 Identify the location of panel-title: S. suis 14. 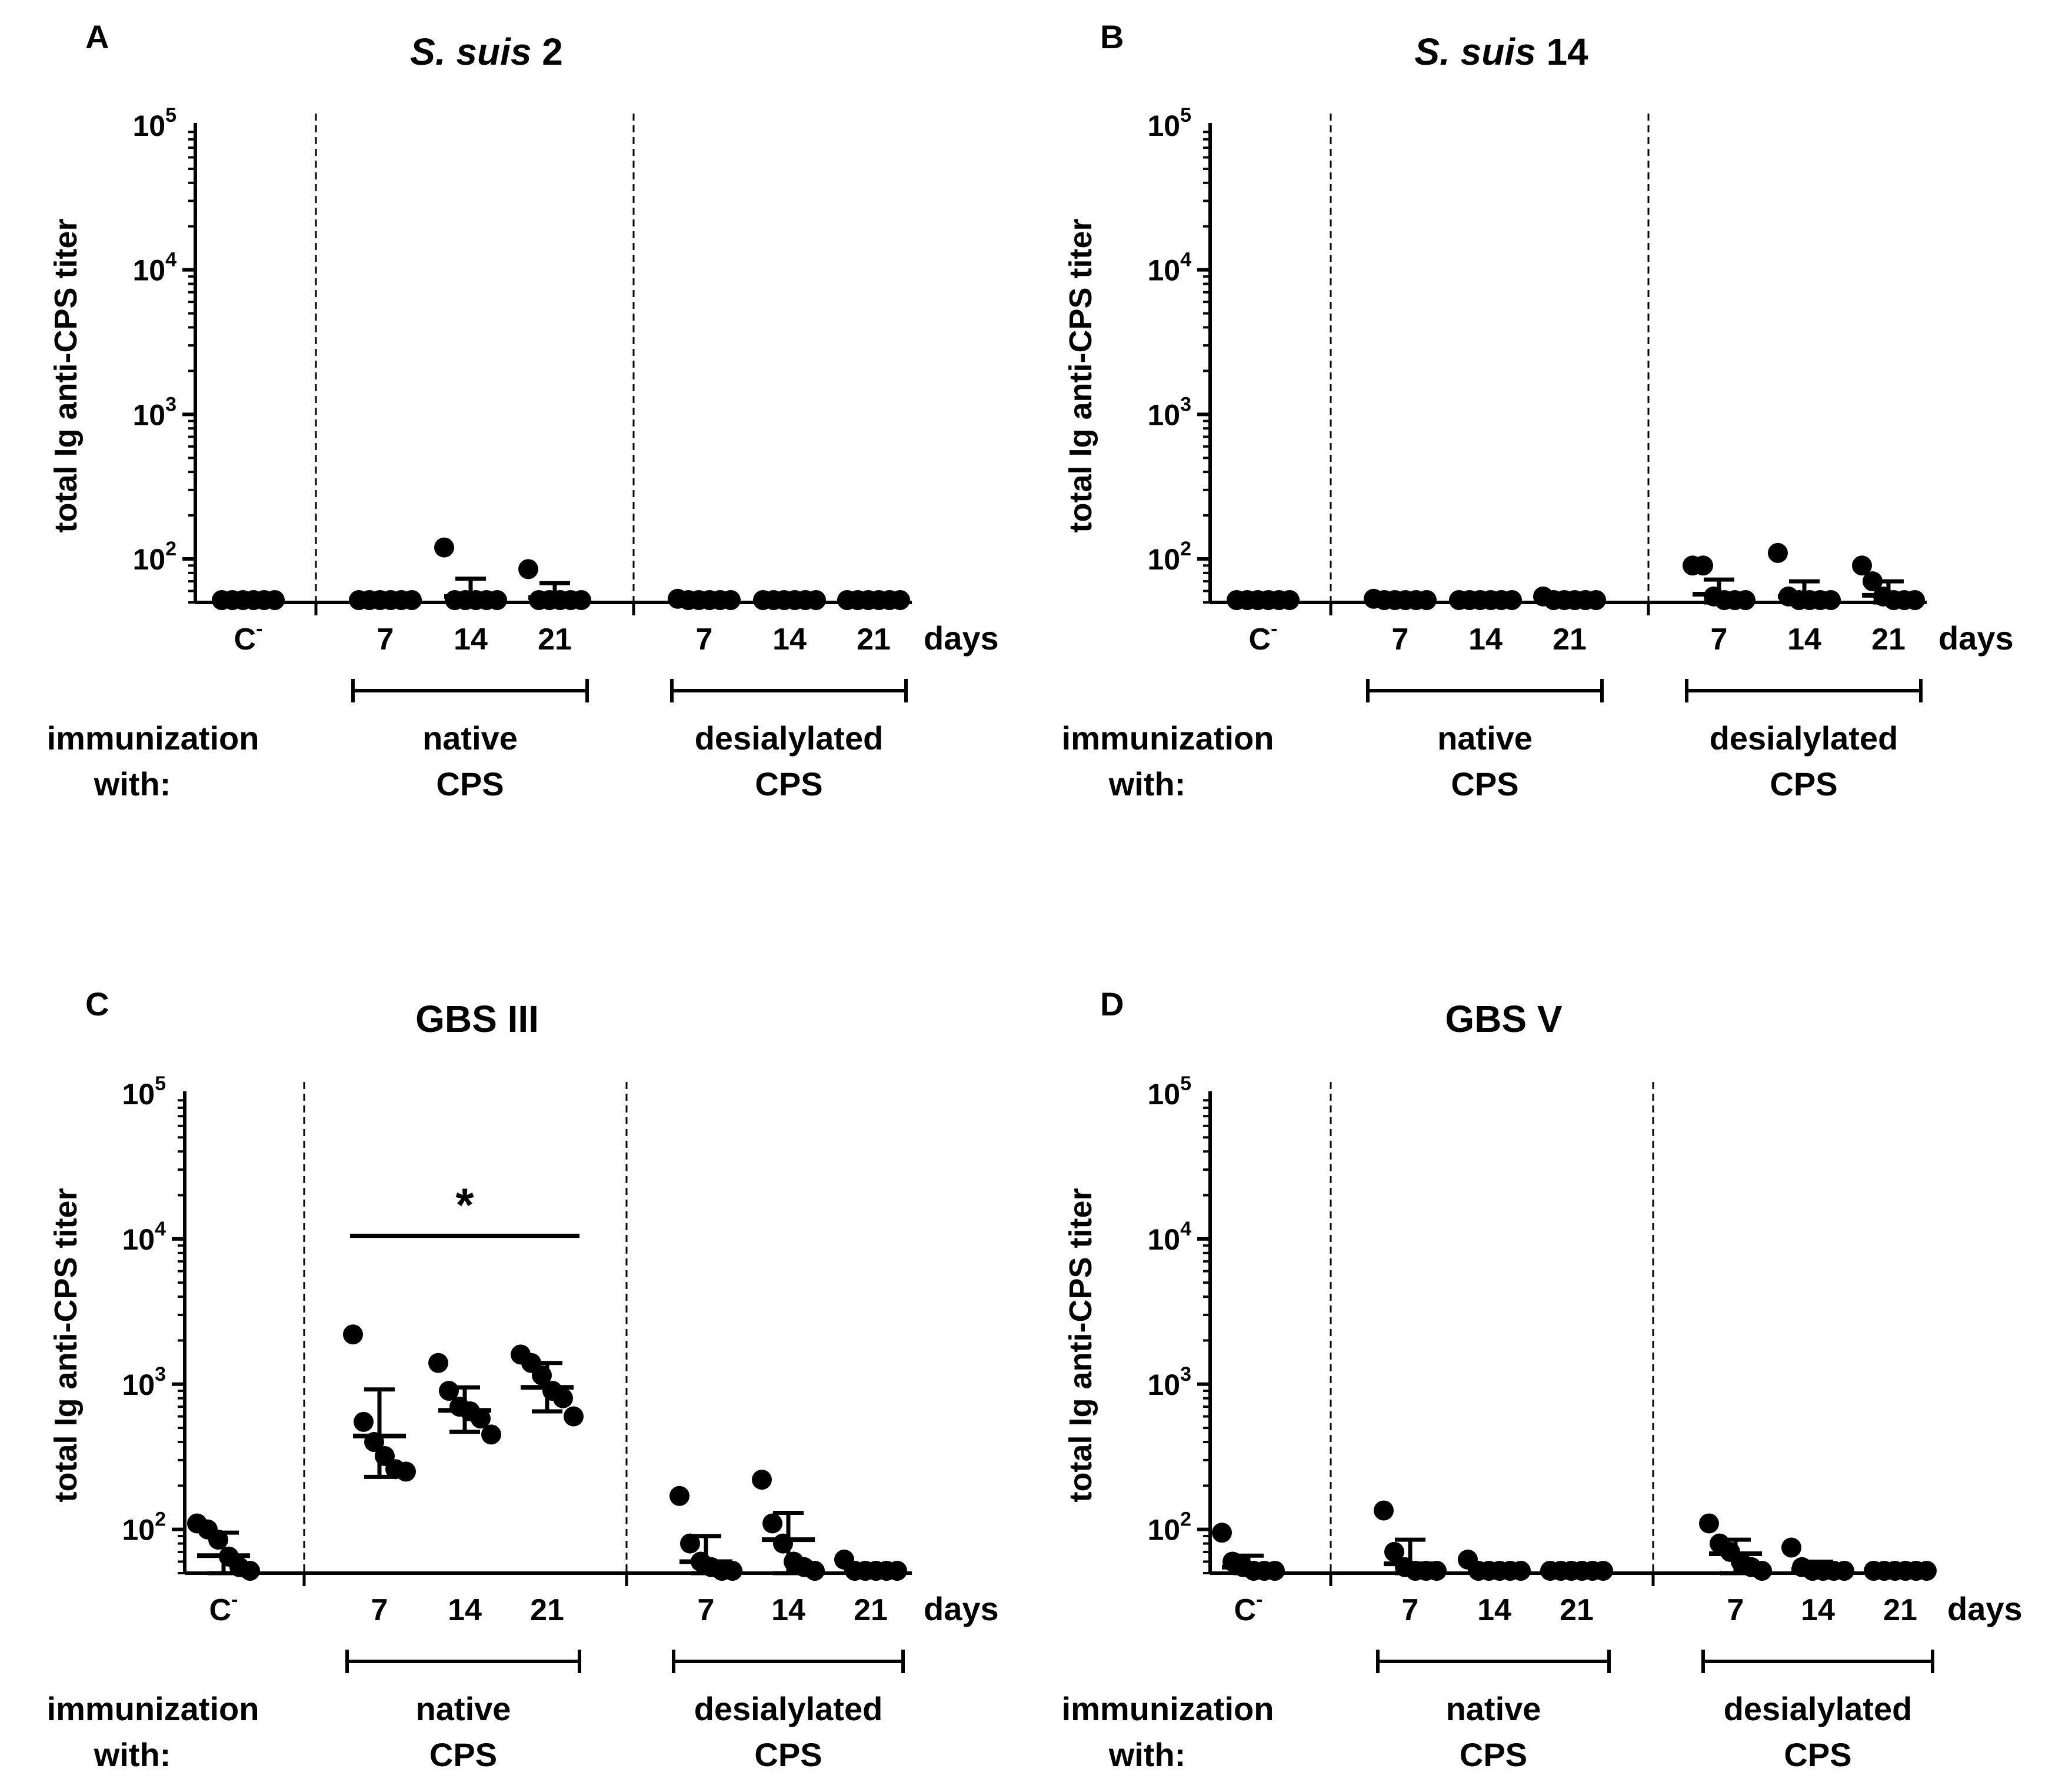
(1501, 52).